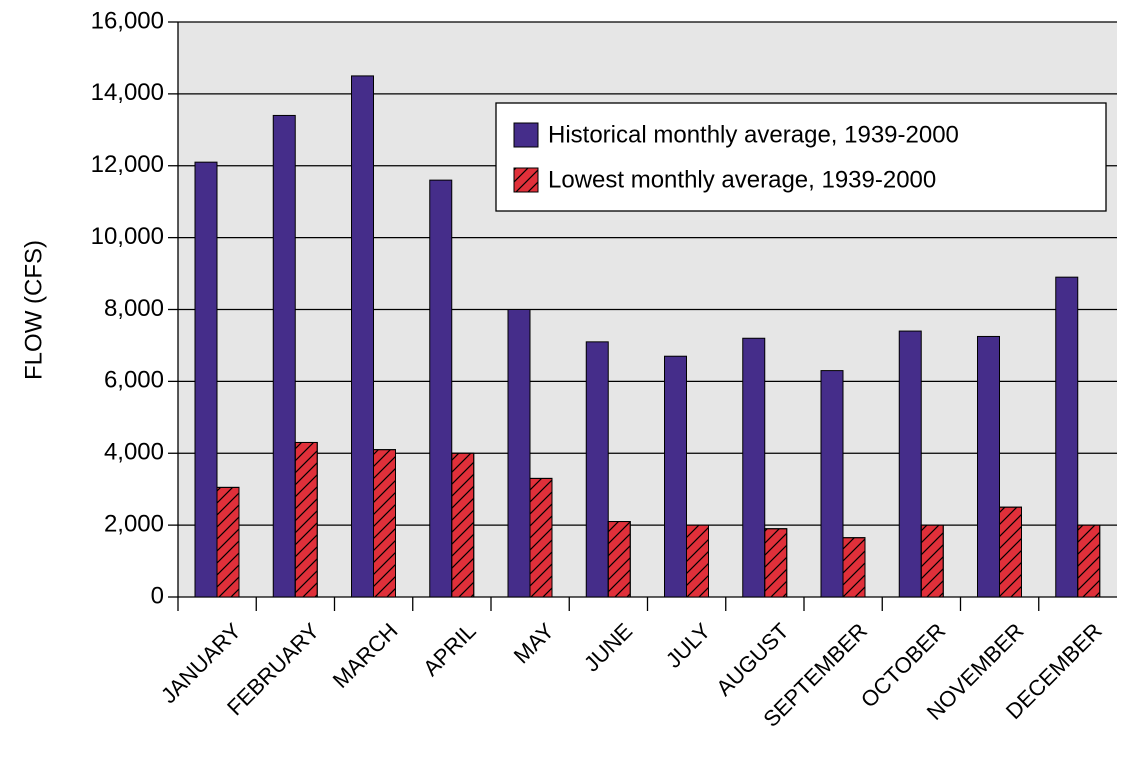  I want to click on y-tick-label: 12,000, so click(127, 164).